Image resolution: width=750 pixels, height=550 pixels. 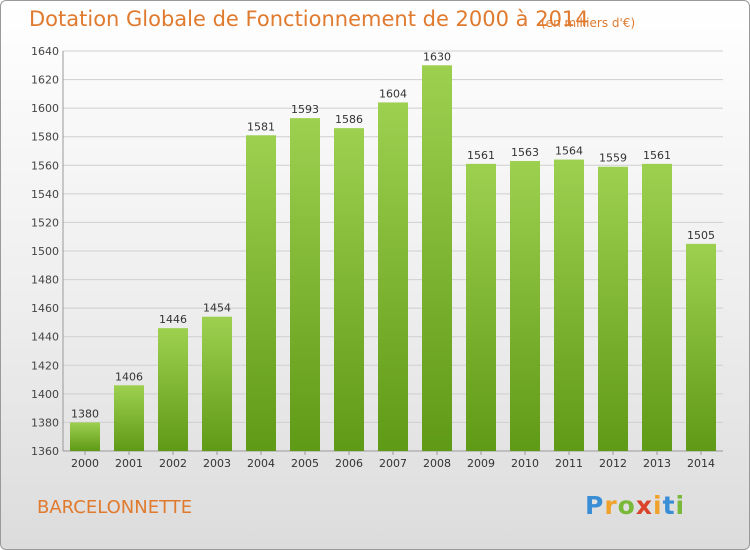 What do you see at coordinates (129, 463) in the screenshot?
I see `x-tick-label: 2001` at bounding box center [129, 463].